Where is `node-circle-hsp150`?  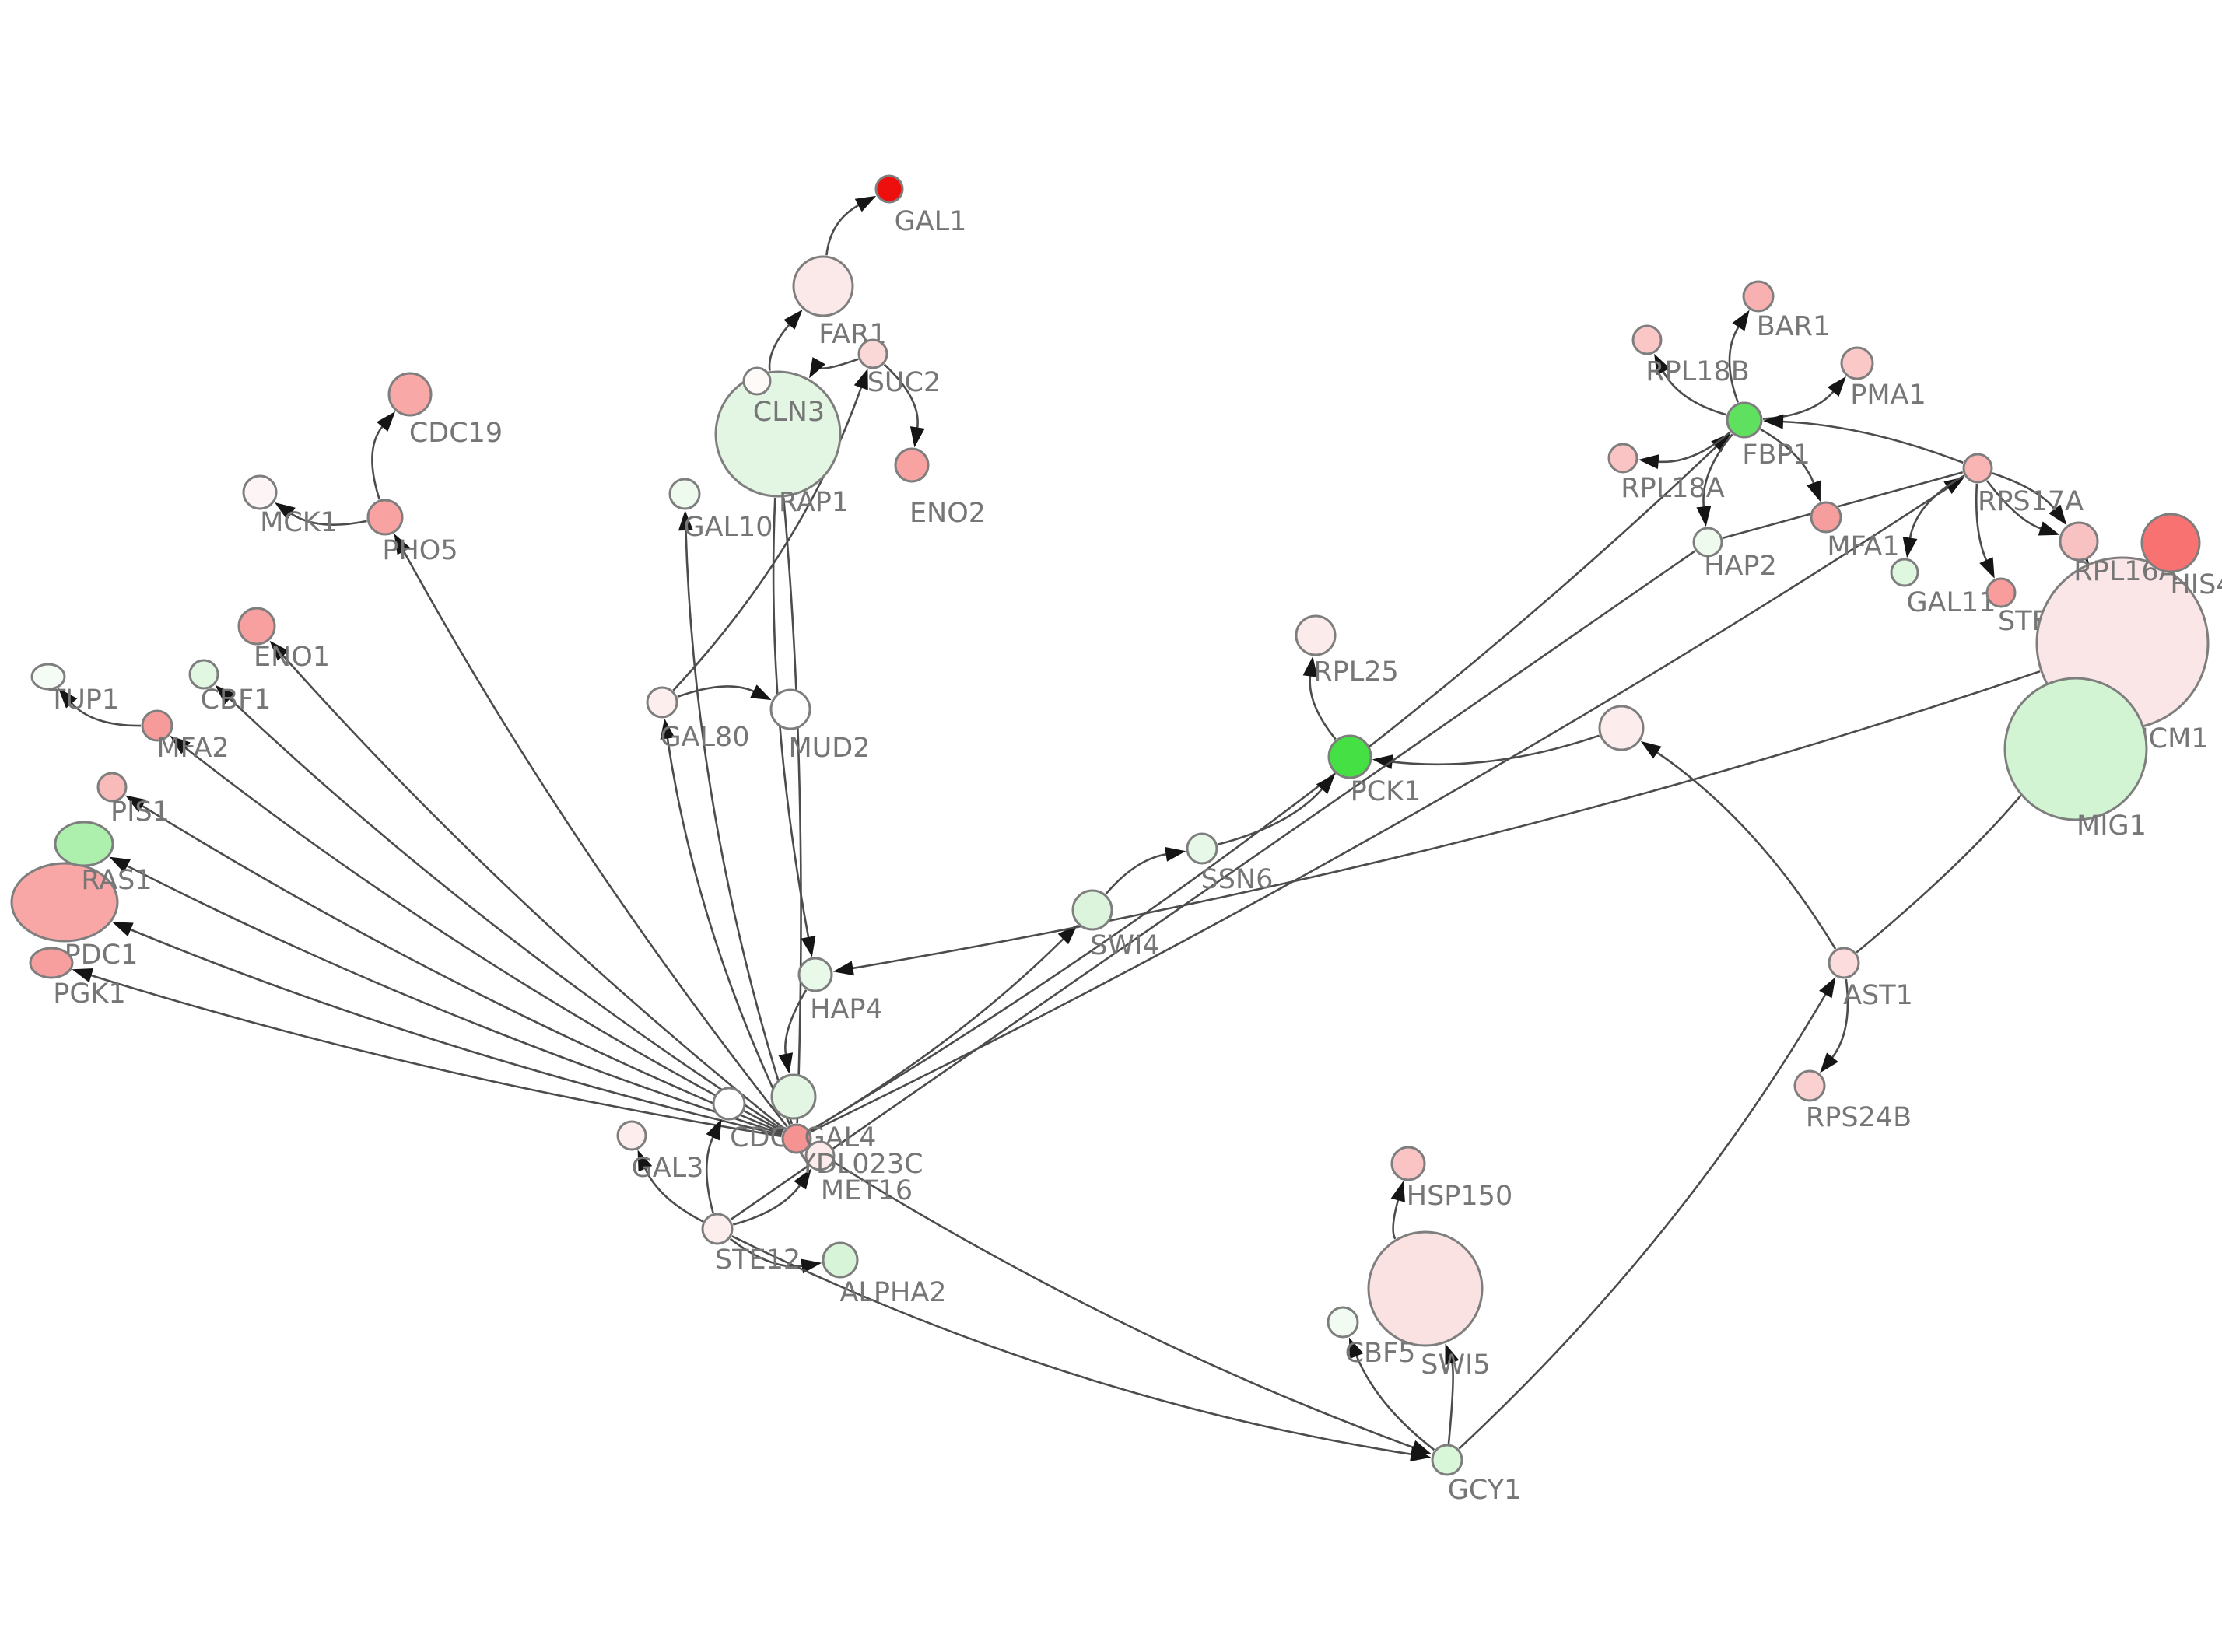 node-circle-hsp150 is located at coordinates (1408, 1164).